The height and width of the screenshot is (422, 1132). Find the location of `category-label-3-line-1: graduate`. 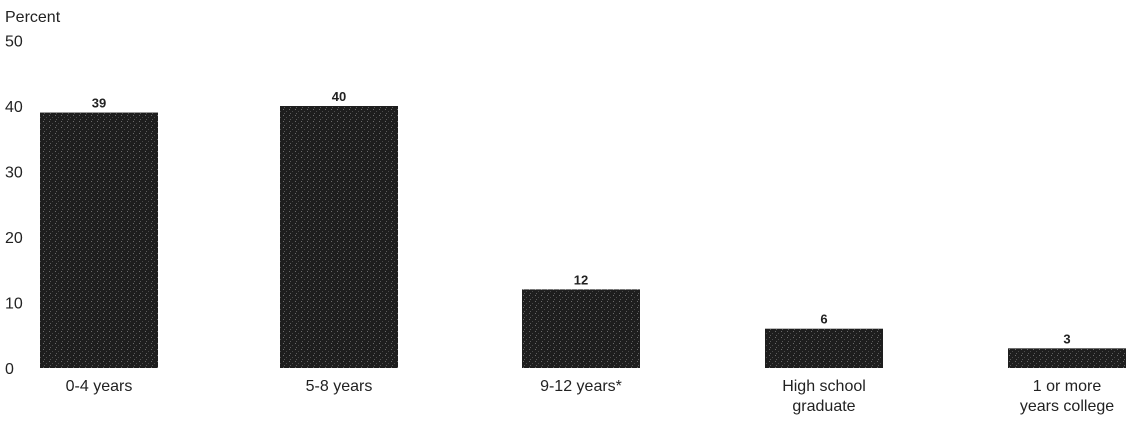

category-label-3-line-1: graduate is located at coordinates (823, 406).